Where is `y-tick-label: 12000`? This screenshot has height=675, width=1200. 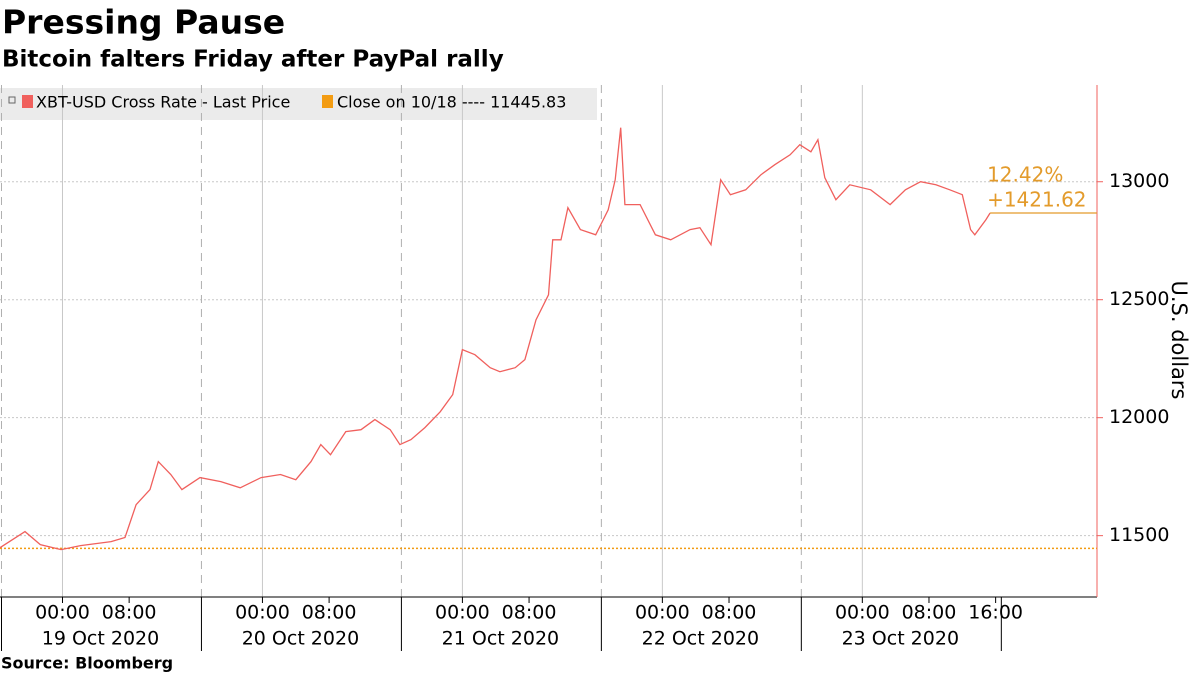
y-tick-label: 12000 is located at coordinates (1139, 417).